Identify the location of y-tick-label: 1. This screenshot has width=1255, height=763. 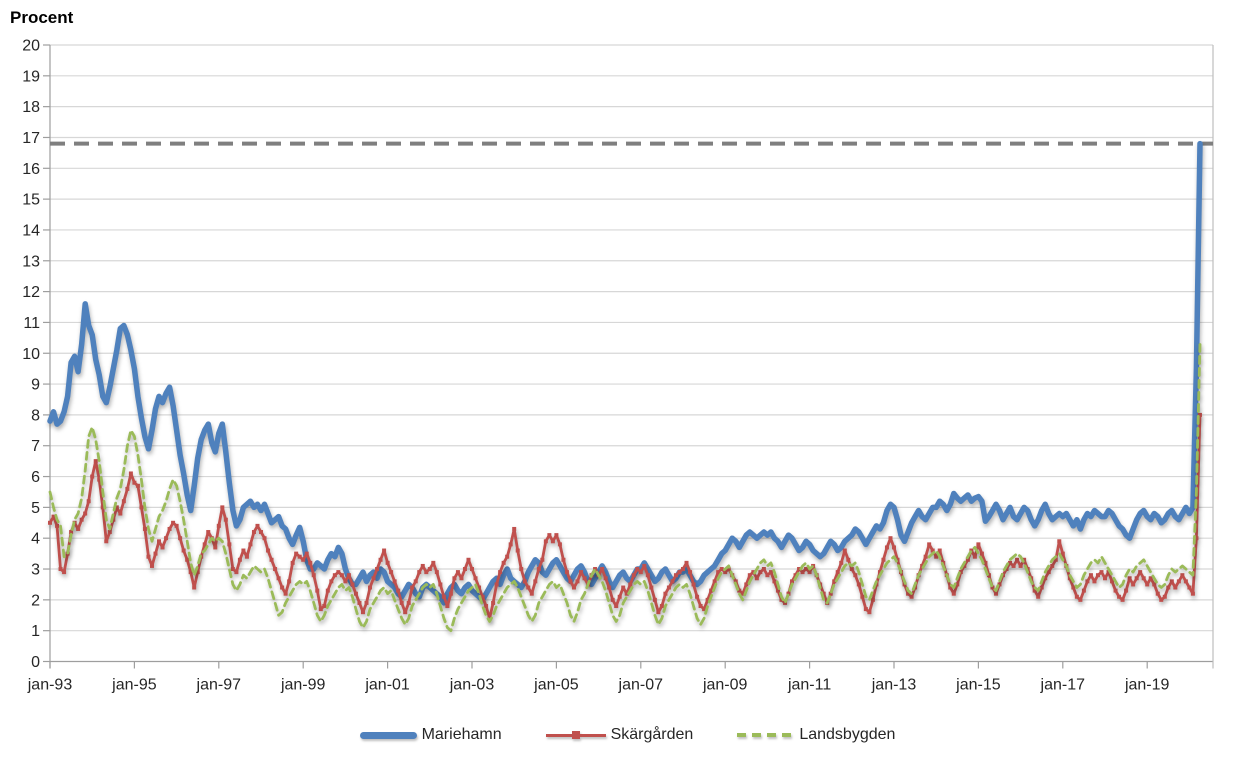
(35, 631).